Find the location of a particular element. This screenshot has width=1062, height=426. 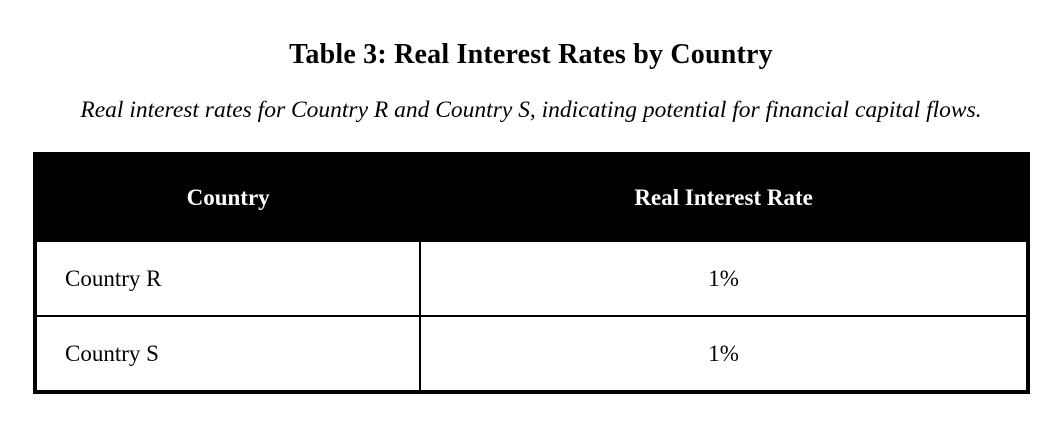

cell-rate-country-r: 1% is located at coordinates (724, 278).